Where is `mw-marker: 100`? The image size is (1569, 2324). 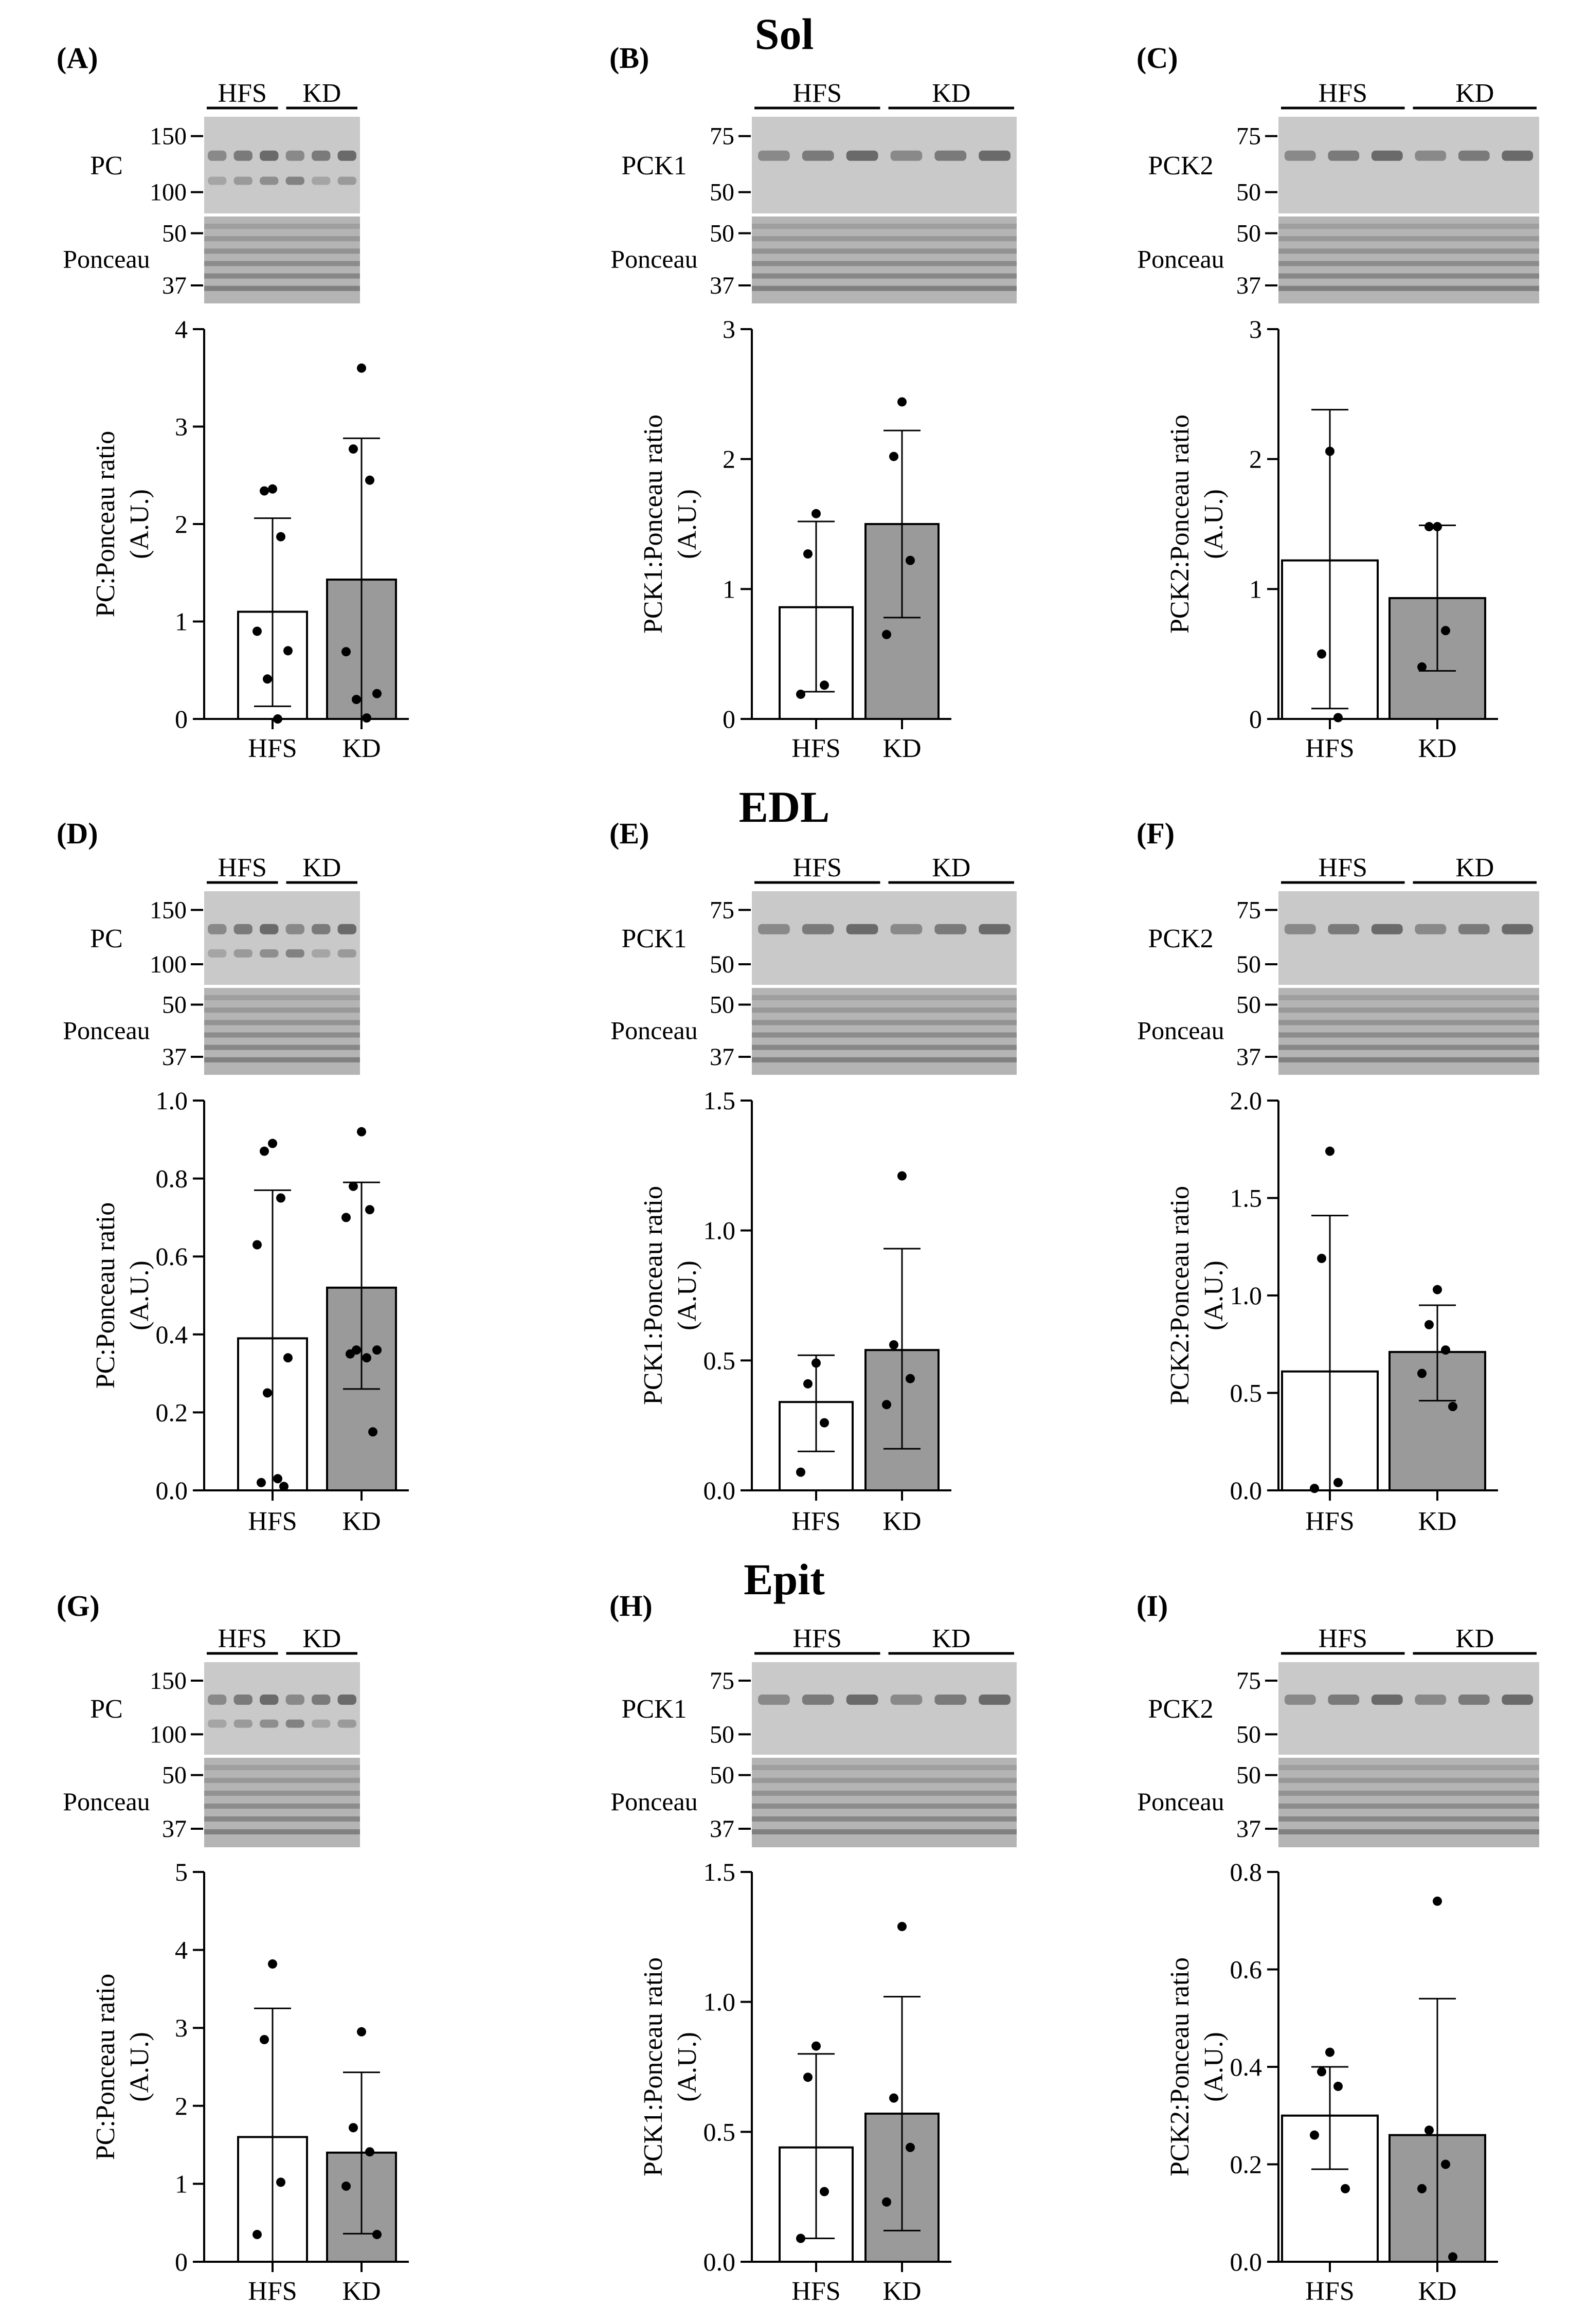 mw-marker: 100 is located at coordinates (168, 1735).